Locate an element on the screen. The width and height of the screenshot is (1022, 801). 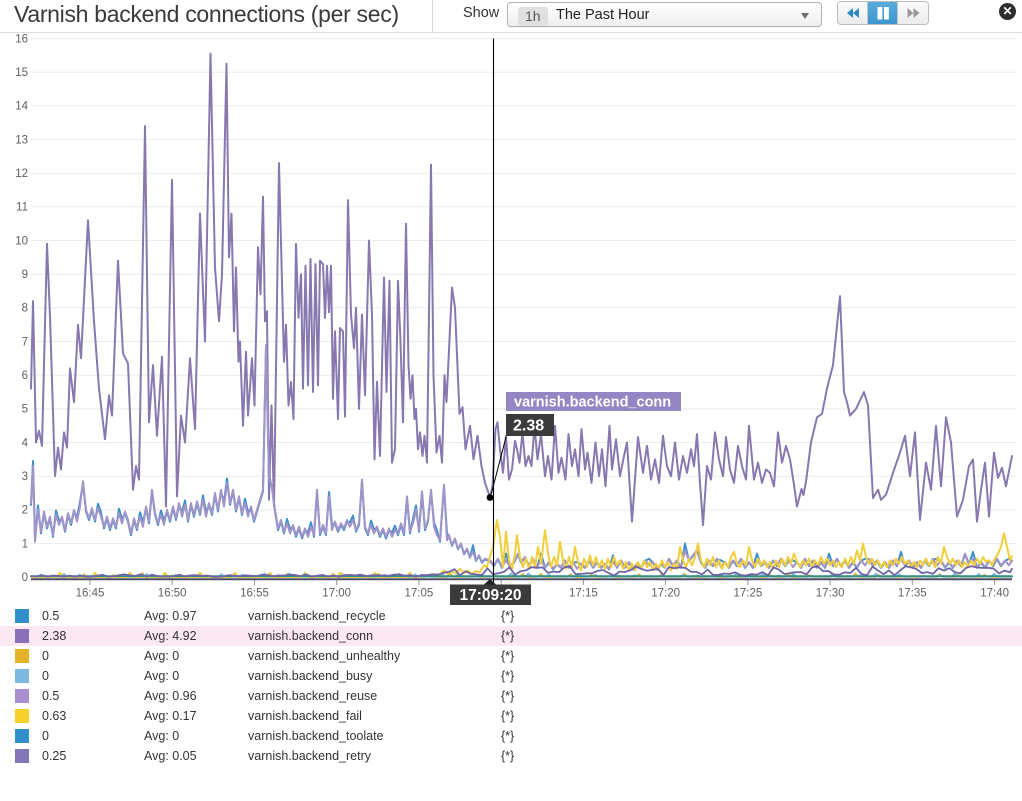
svg-text: 12 is located at coordinates (21, 174).